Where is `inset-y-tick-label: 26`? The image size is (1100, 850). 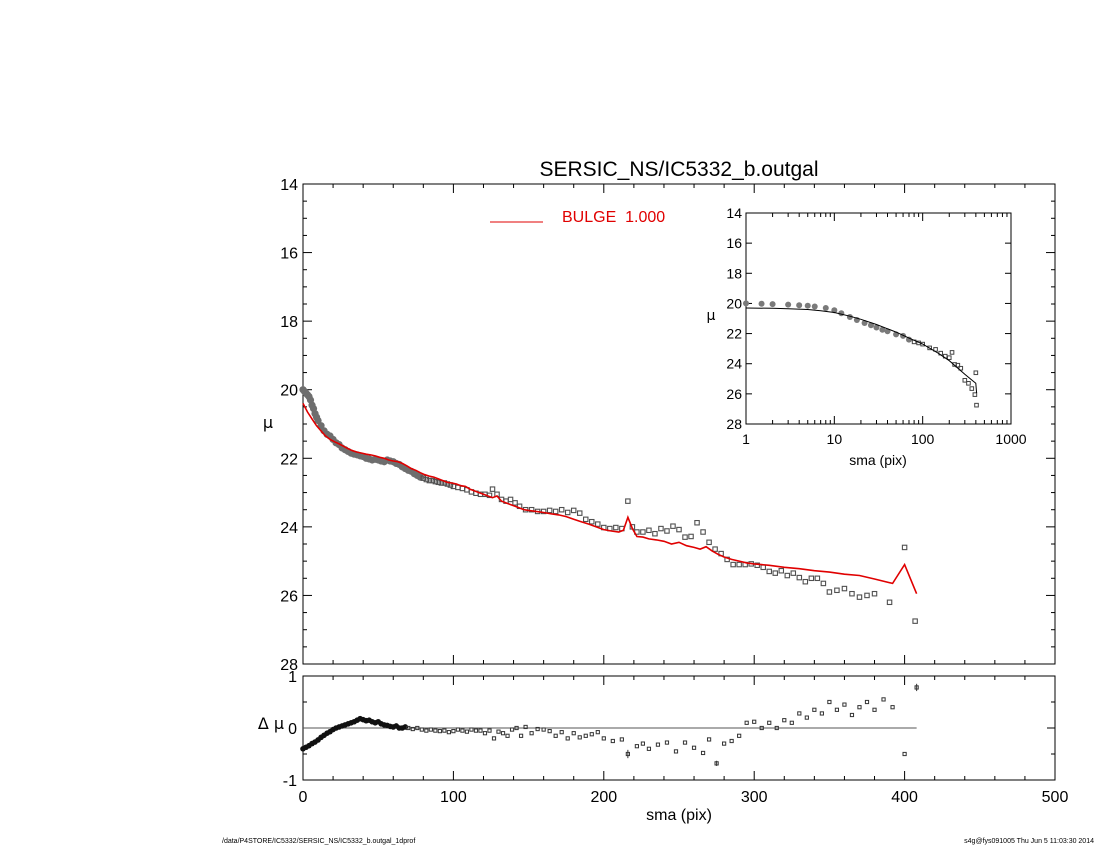 inset-y-tick-label: 26 is located at coordinates (734, 394).